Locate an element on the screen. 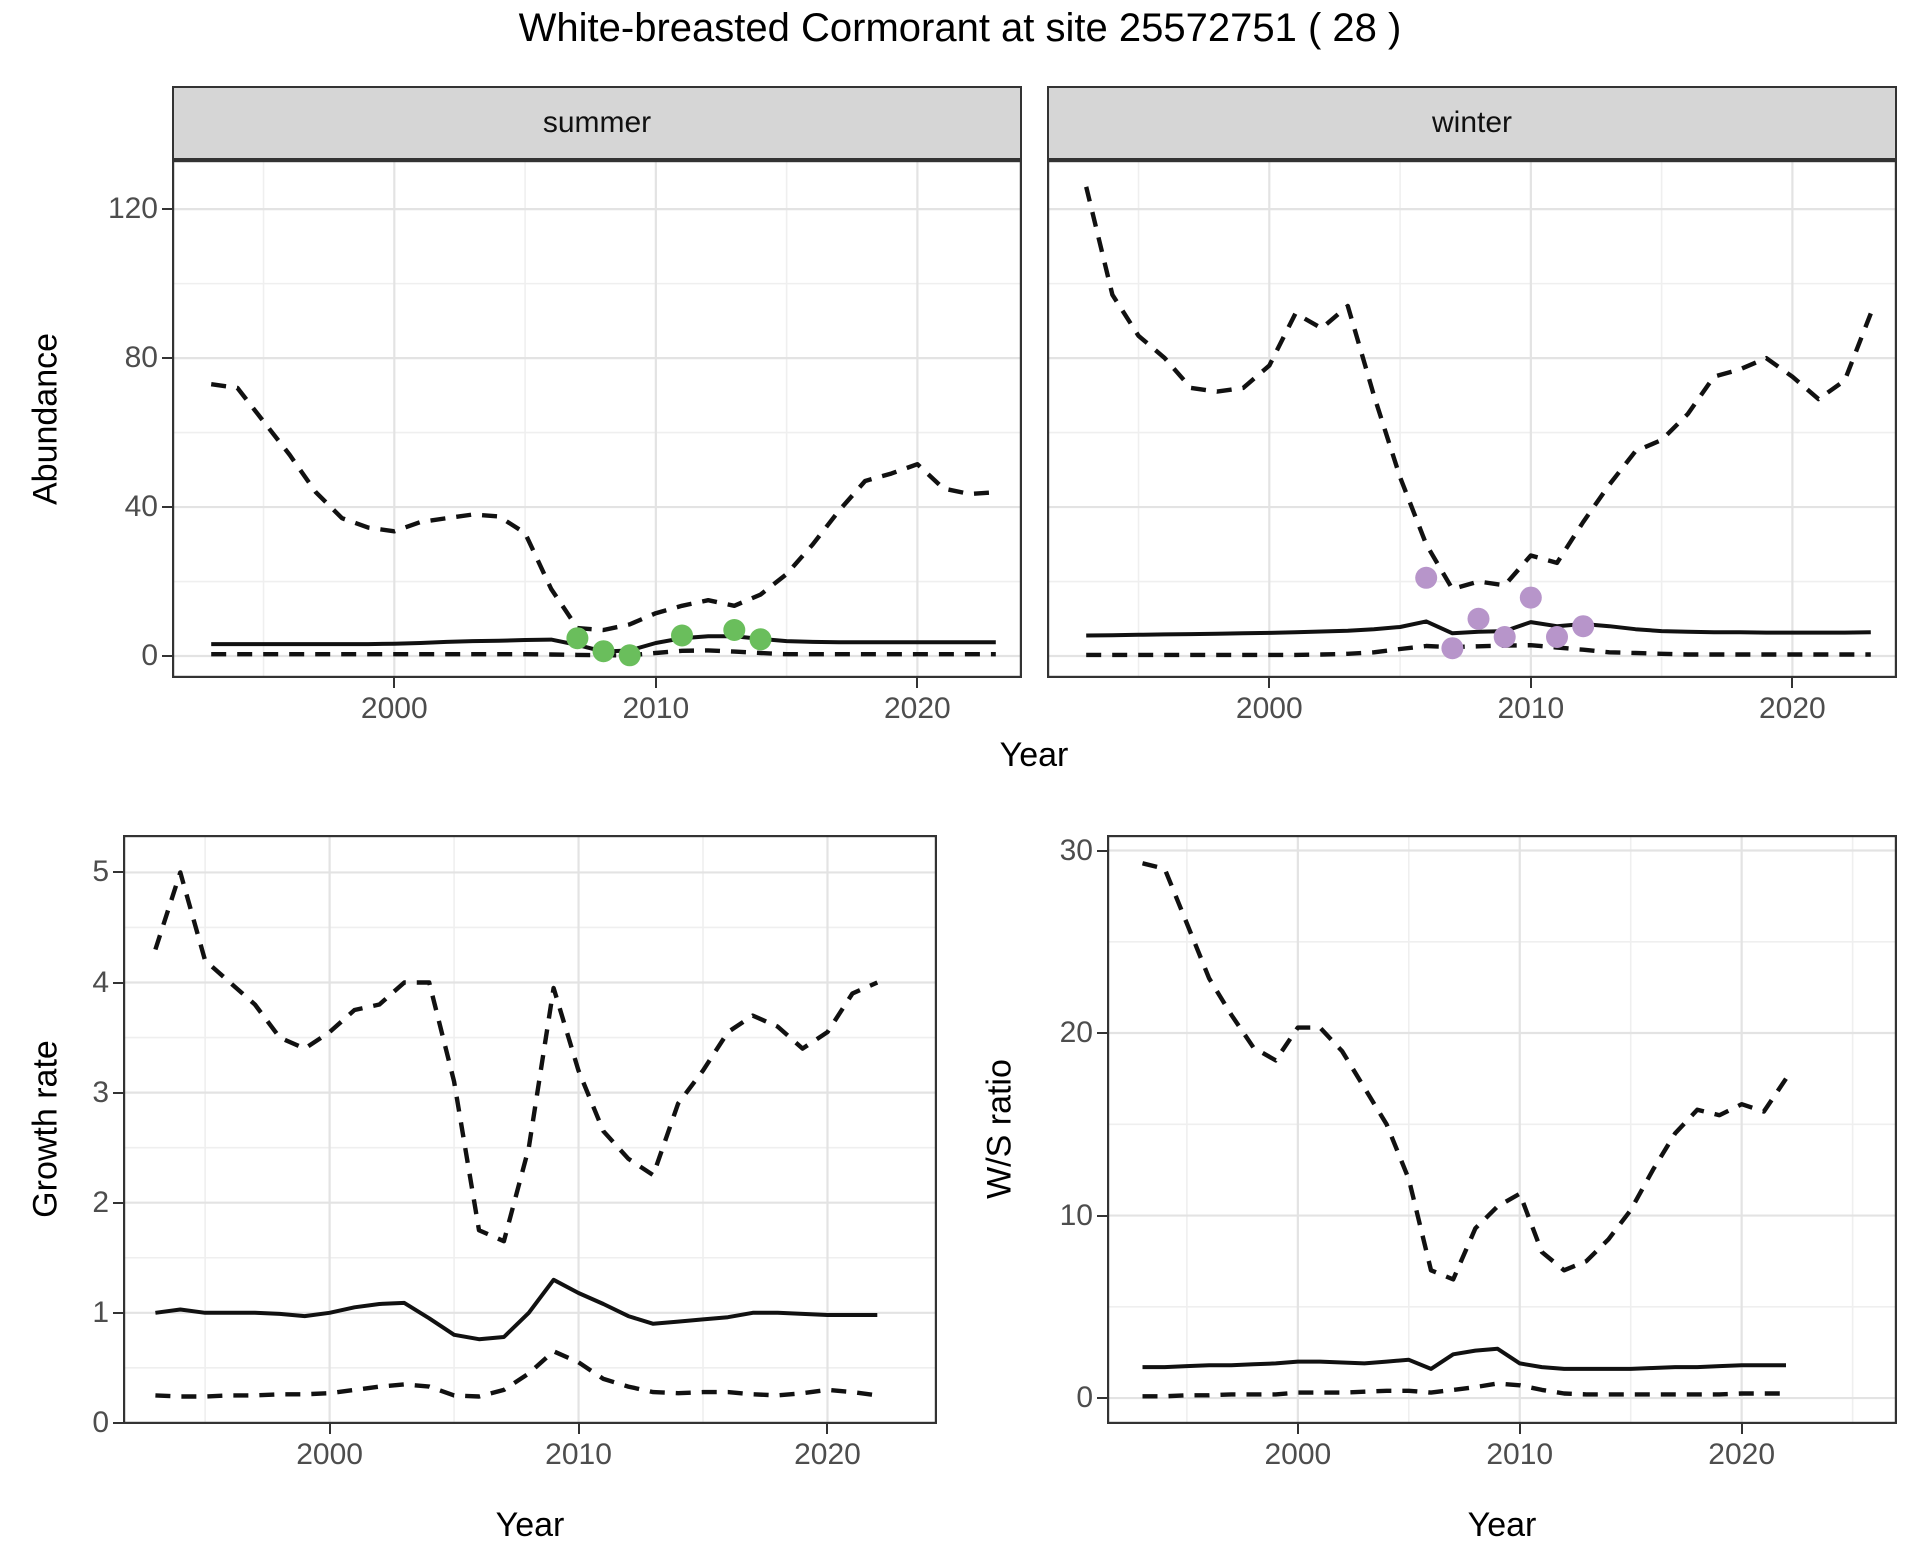 This screenshot has height=1560, width=1920. y-axis-title-ws-ratio: W/S ratio is located at coordinates (999, 1129).